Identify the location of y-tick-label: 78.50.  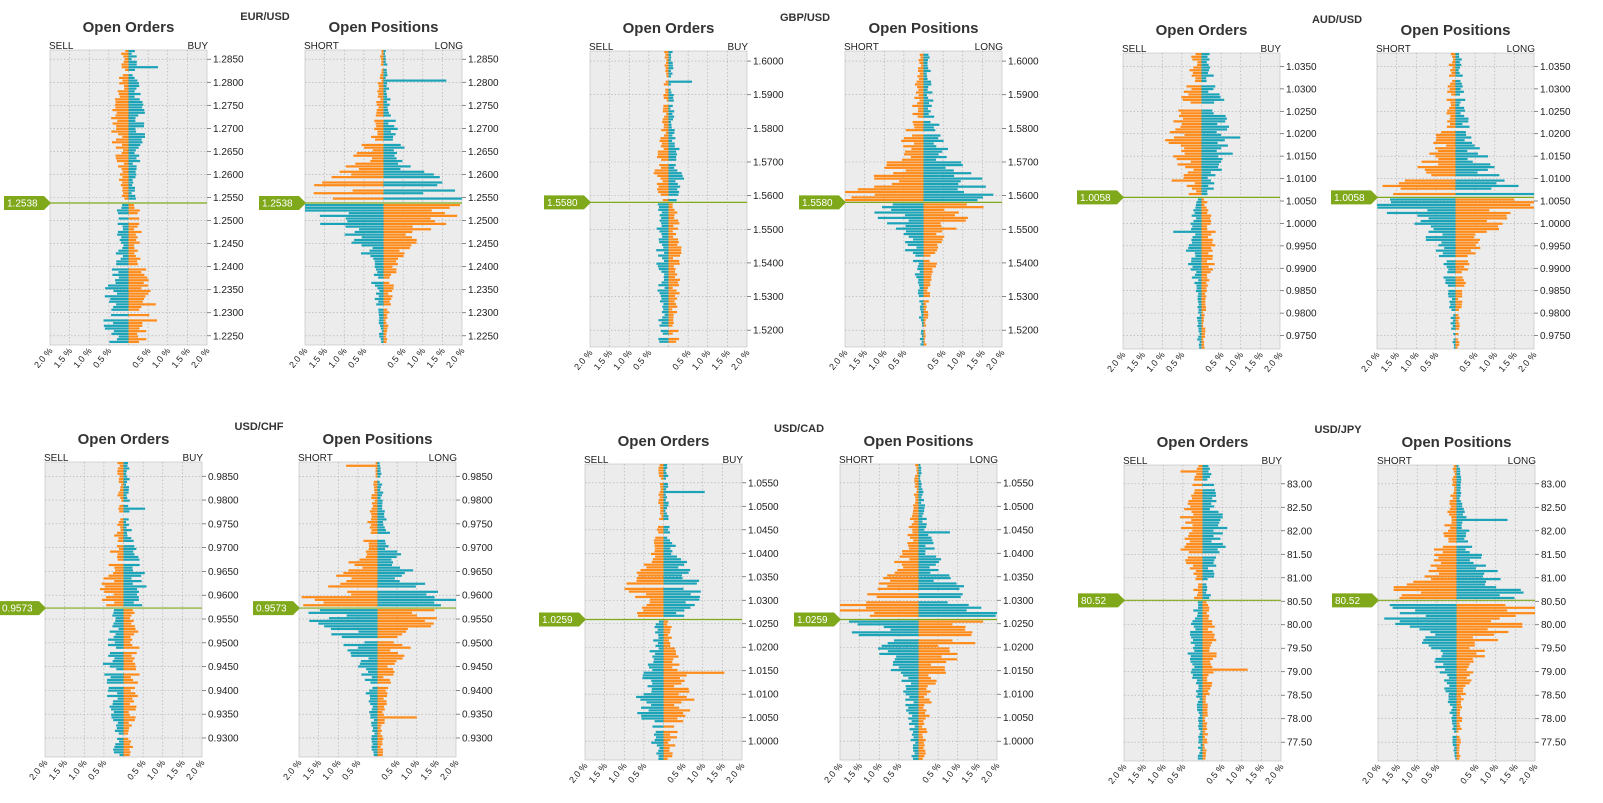
(1553, 696).